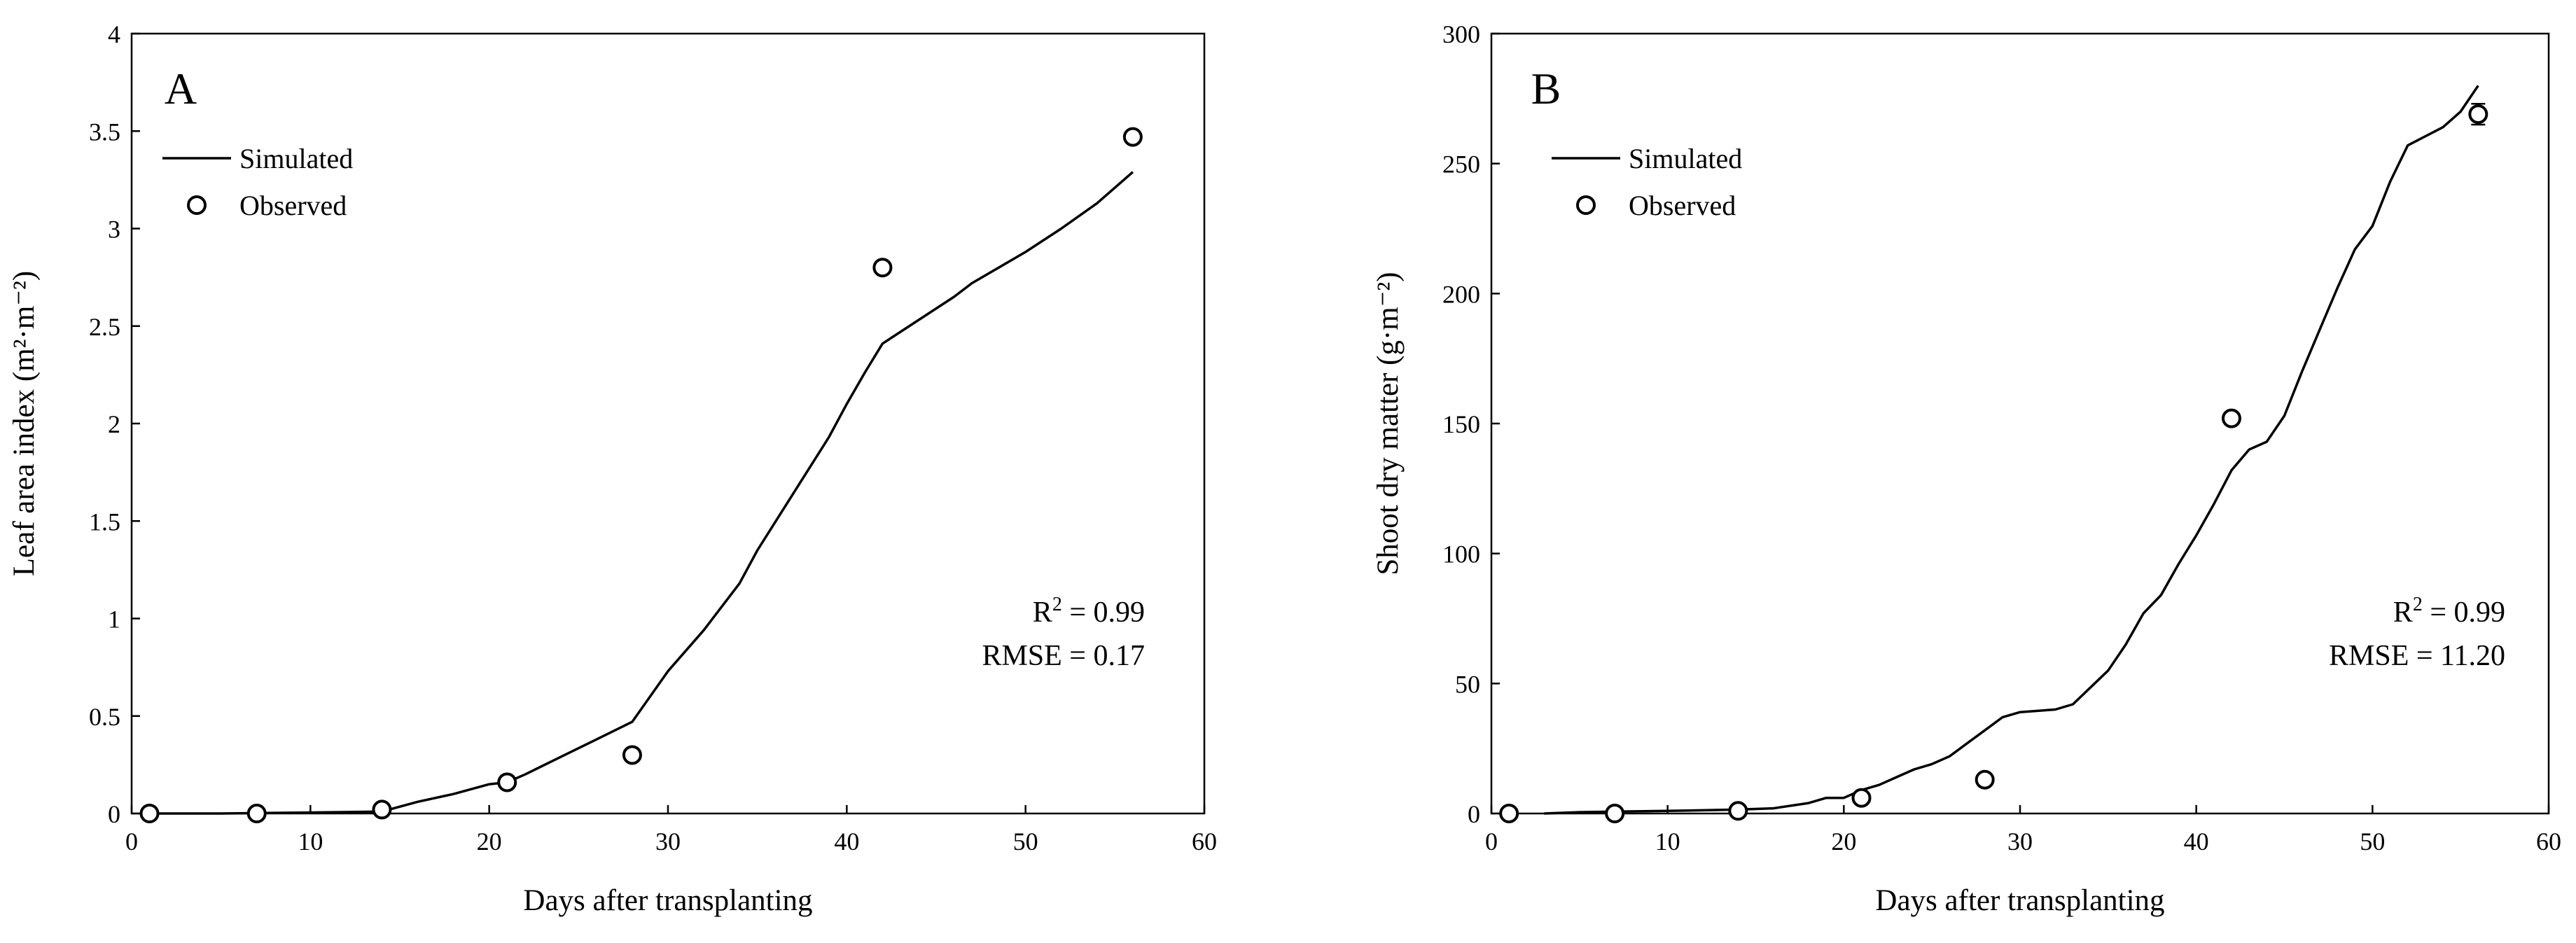 The width and height of the screenshot is (2576, 943). I want to click on panel-letter: A, so click(181, 88).